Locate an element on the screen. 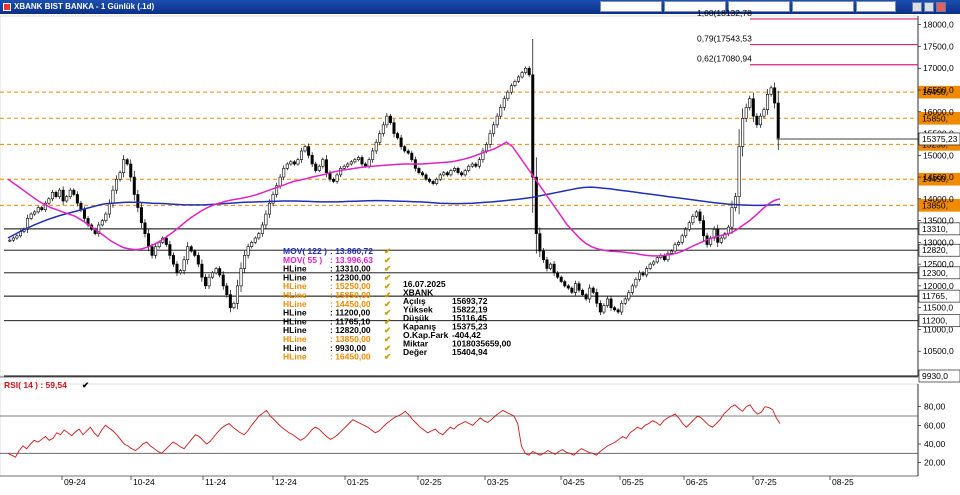 The height and width of the screenshot is (495, 960). legend-mov55-label: MOV( 55 ) is located at coordinates (302, 260).